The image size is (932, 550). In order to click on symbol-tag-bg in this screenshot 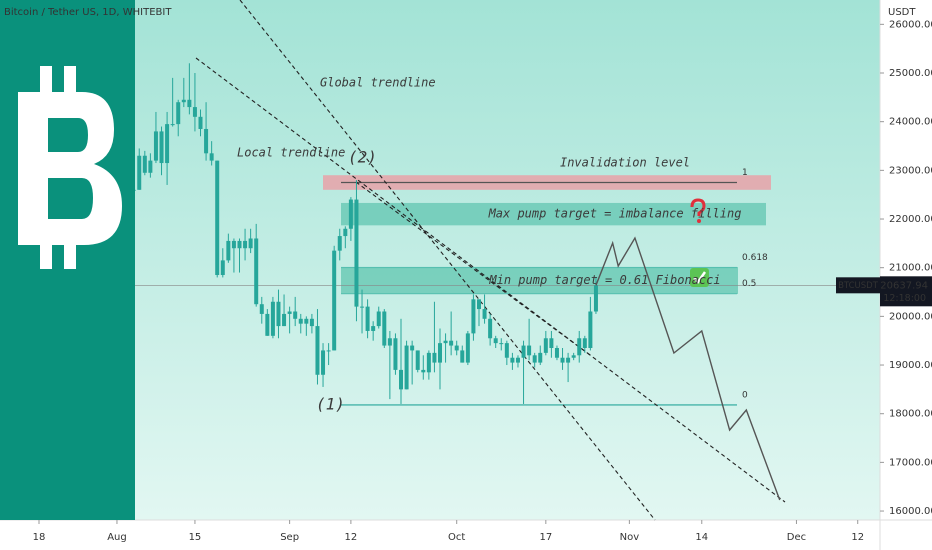, I will do `click(858, 285)`.